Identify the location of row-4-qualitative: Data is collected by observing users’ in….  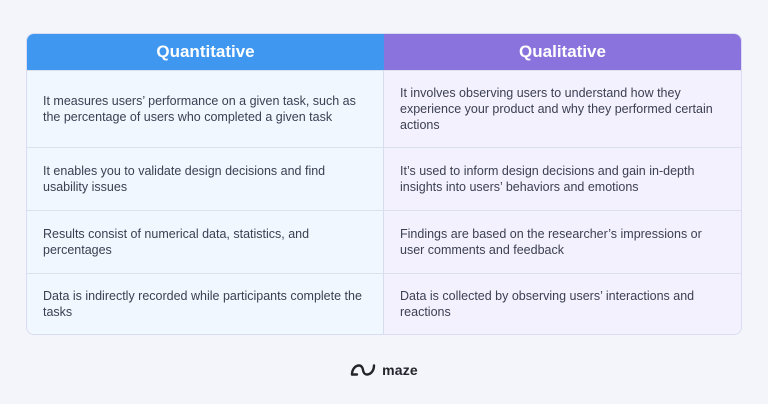
(562, 303).